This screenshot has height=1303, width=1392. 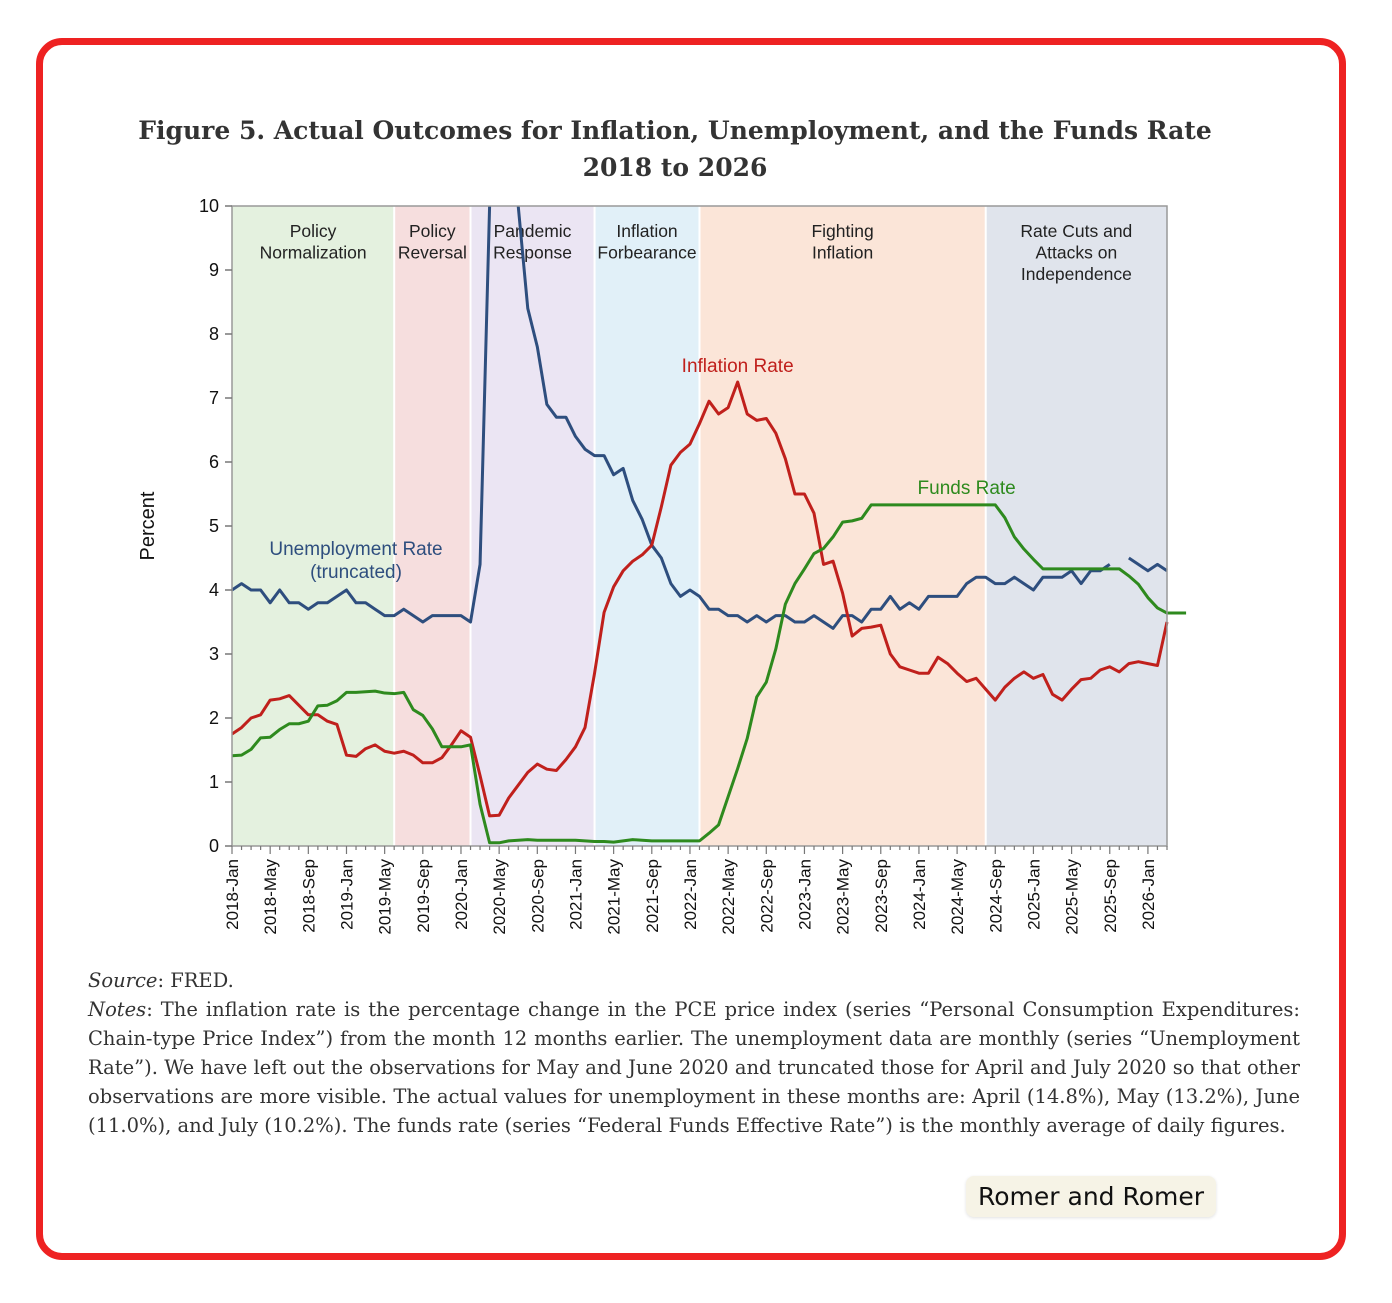 What do you see at coordinates (957, 897) in the screenshot?
I see `x-tick-label: 2024-May` at bounding box center [957, 897].